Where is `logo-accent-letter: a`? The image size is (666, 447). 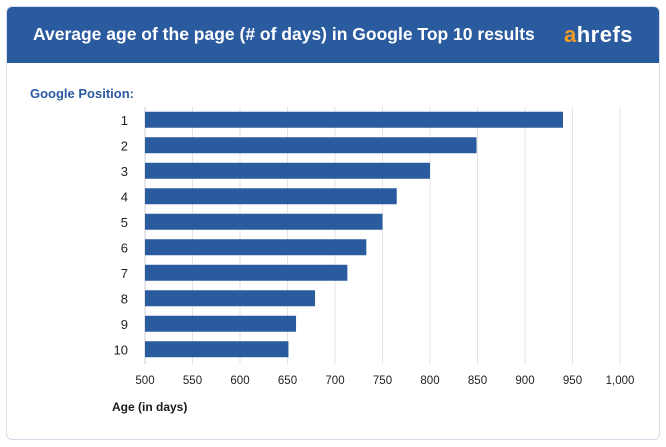
logo-accent-letter: a is located at coordinates (570, 34).